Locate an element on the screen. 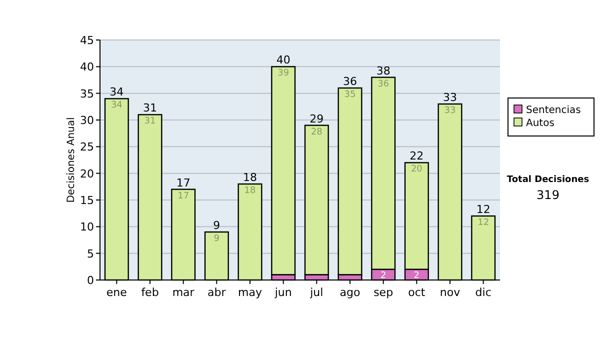 This screenshot has width=600, height=340. text: 319 is located at coordinates (548, 195).